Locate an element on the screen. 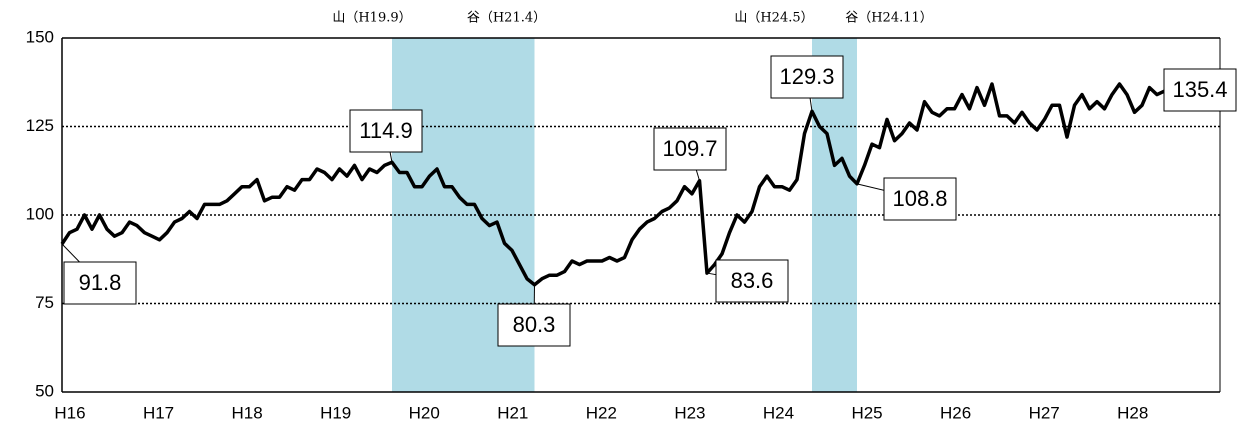  x-tick-label: H28 is located at coordinates (1132, 412).